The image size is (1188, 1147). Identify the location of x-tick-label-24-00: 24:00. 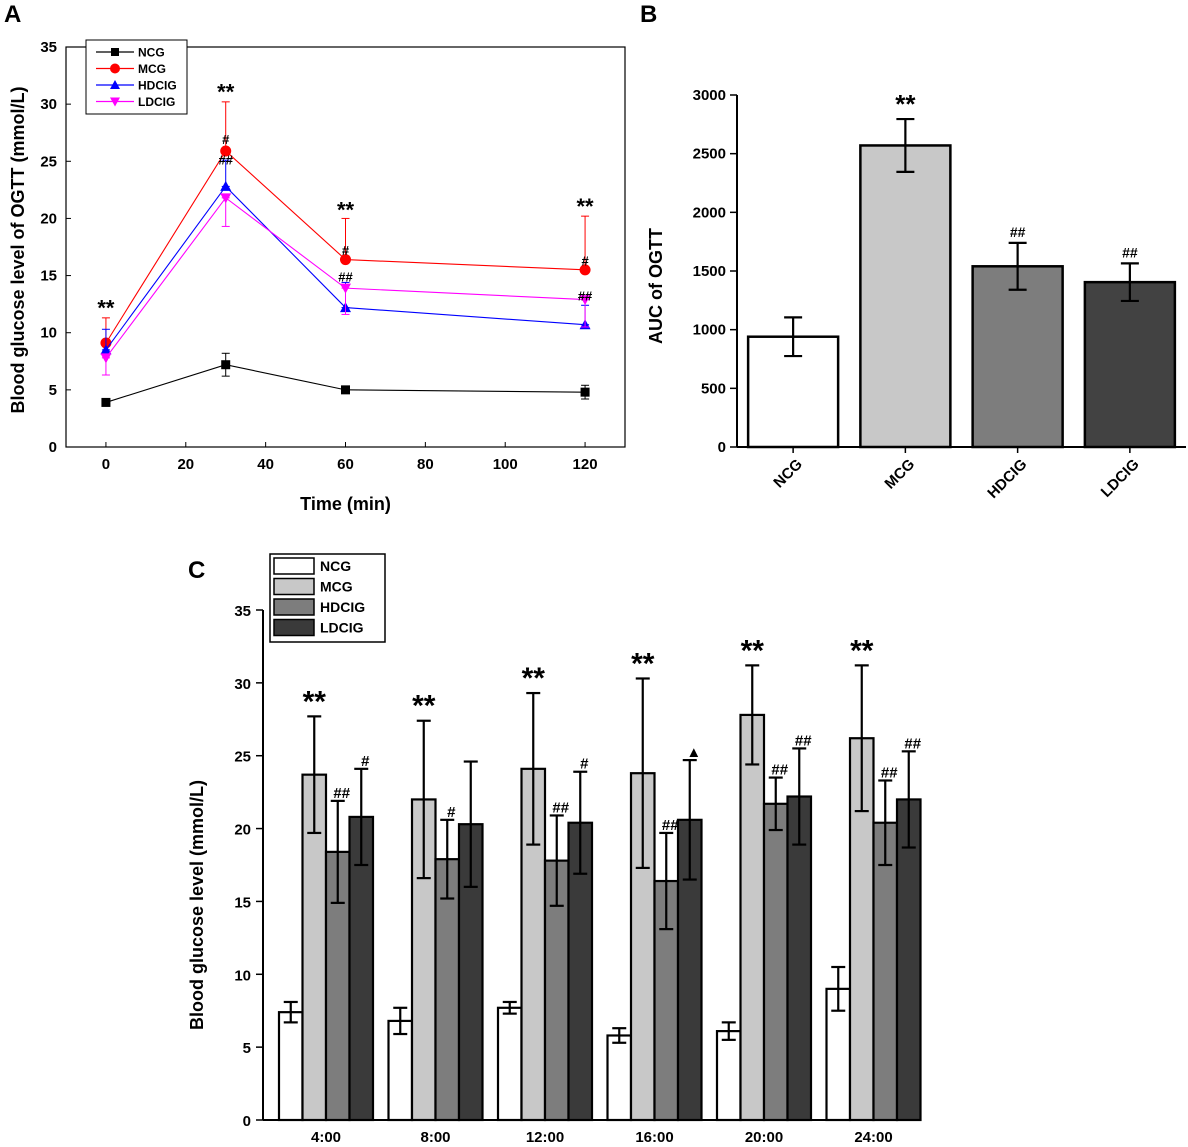
(873, 1137).